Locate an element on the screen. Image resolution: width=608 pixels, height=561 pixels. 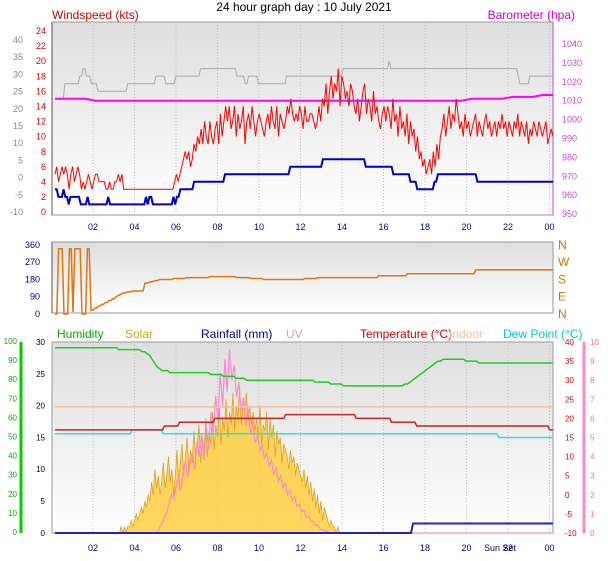
temp-tick-label: 40 is located at coordinates (569, 342).